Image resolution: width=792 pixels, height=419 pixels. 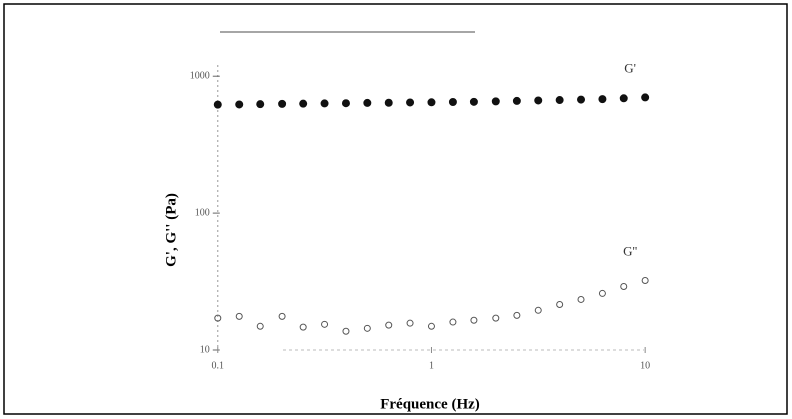 I want to click on x-axis-title: Fréquence (Hz), so click(x=430, y=404).